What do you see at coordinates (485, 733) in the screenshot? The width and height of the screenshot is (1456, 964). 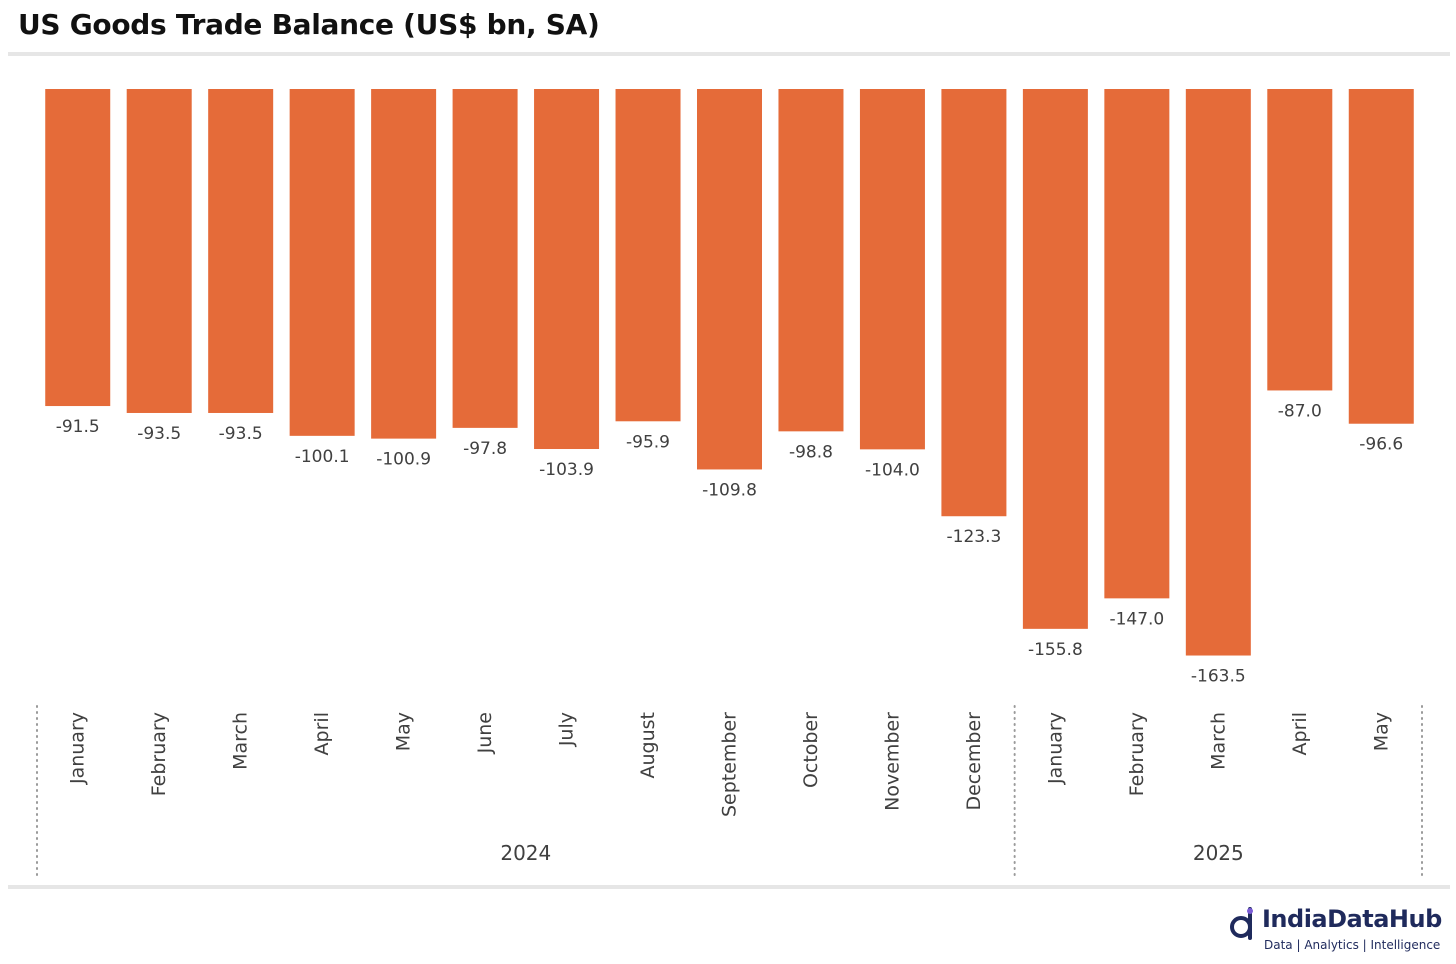 I see `category-tick-label: June` at bounding box center [485, 733].